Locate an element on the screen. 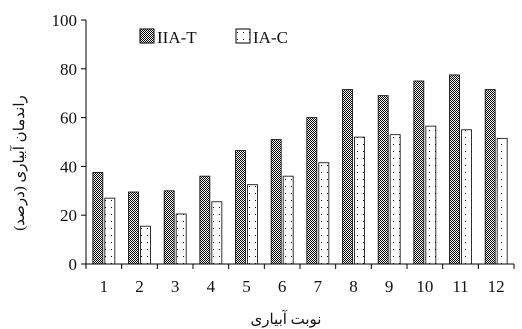  y-tick-label: 60 is located at coordinates (68, 118).